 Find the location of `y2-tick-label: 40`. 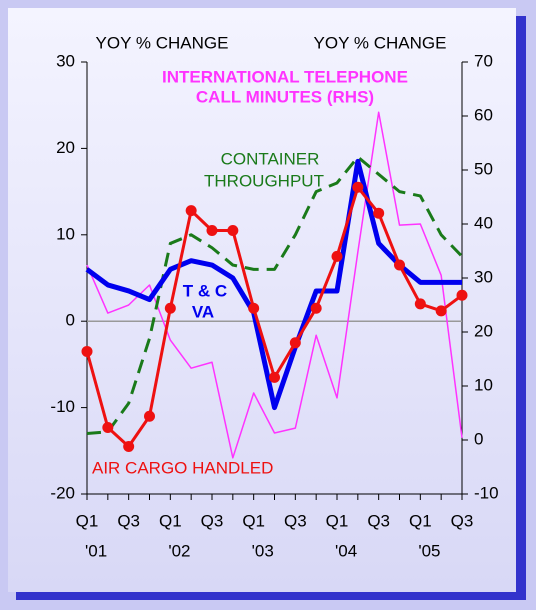

y2-tick-label: 40 is located at coordinates (483, 222).